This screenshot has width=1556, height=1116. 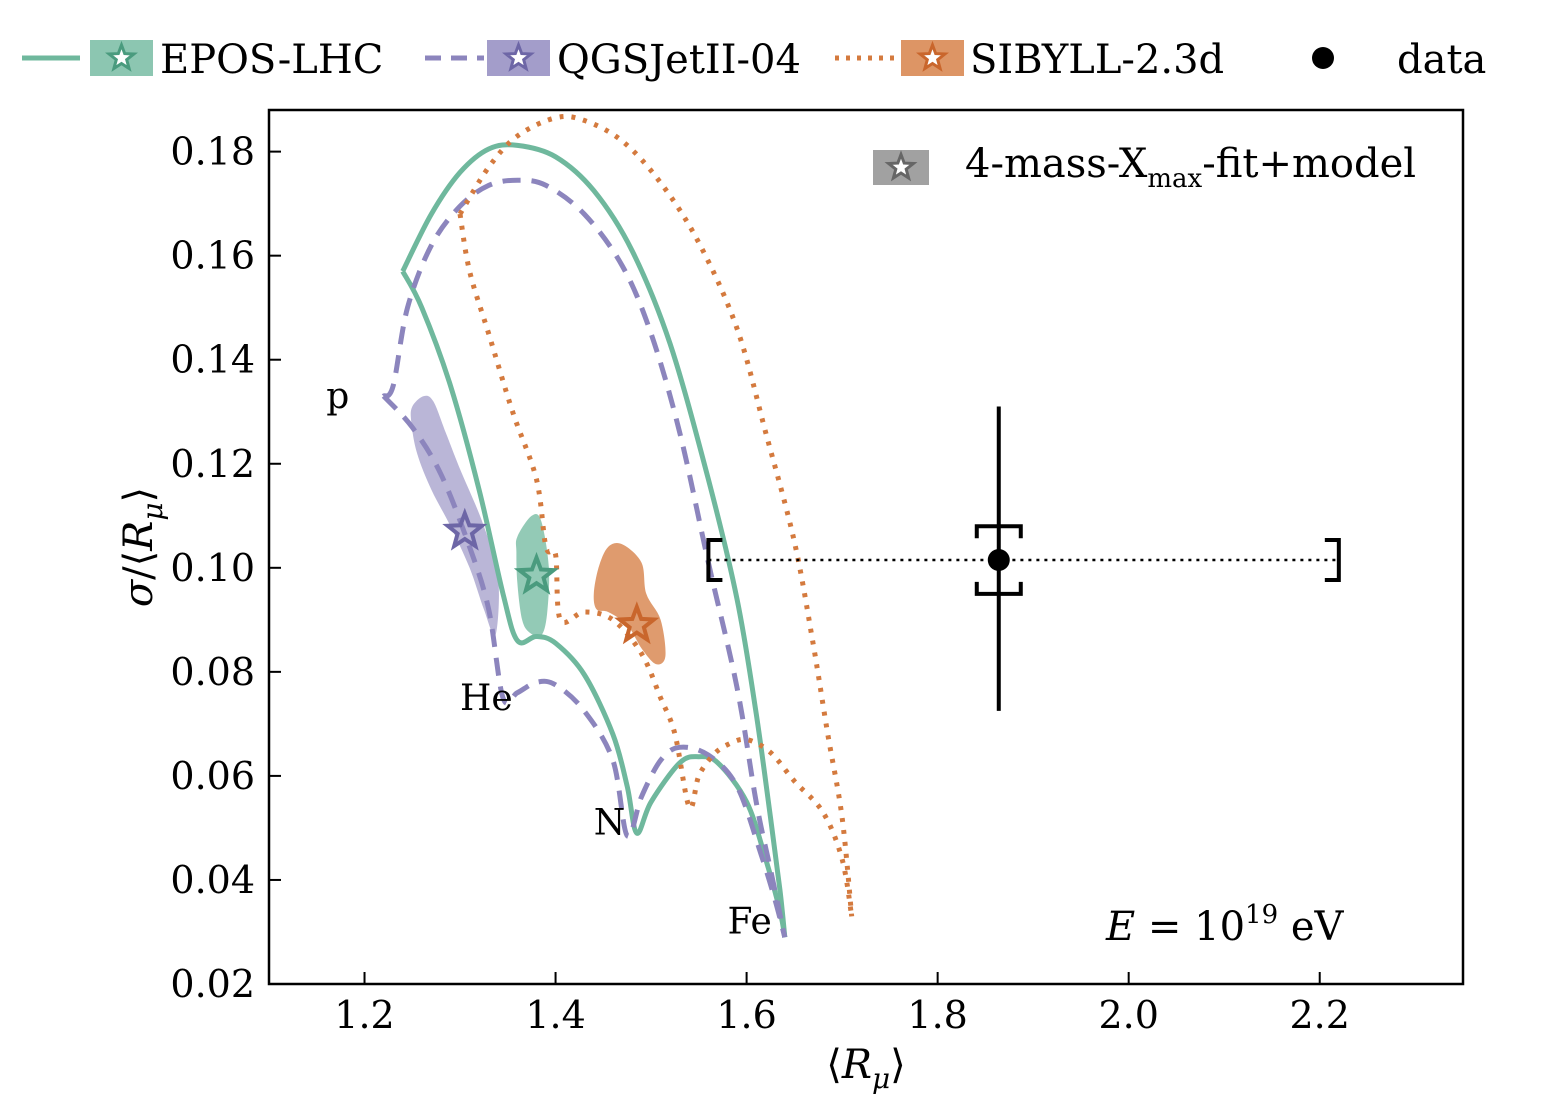 What do you see at coordinates (212, 672) in the screenshot?
I see `y-tick-label: 0.08` at bounding box center [212, 672].